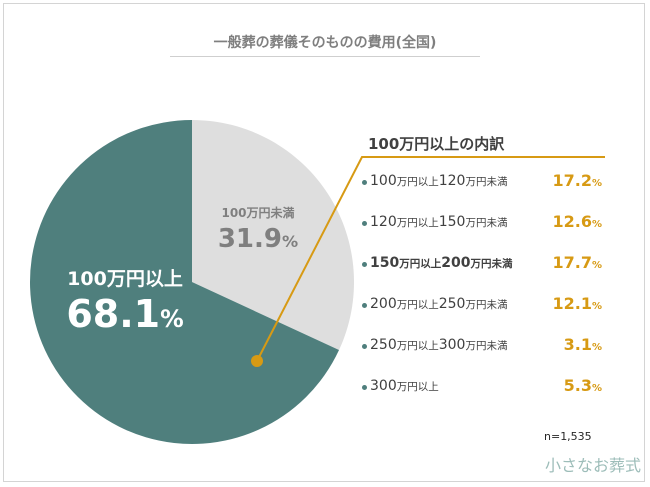 This screenshot has height=487, width=650. What do you see at coordinates (482, 387) in the screenshot?
I see `breakdown-item: 300万円以上 5.3%` at bounding box center [482, 387].